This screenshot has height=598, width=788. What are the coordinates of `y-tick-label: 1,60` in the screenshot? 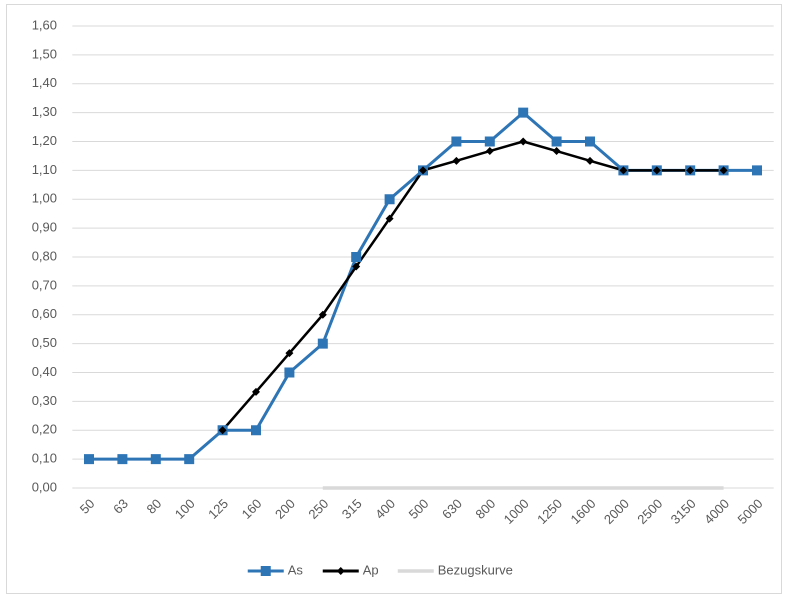 It's located at (44, 24).